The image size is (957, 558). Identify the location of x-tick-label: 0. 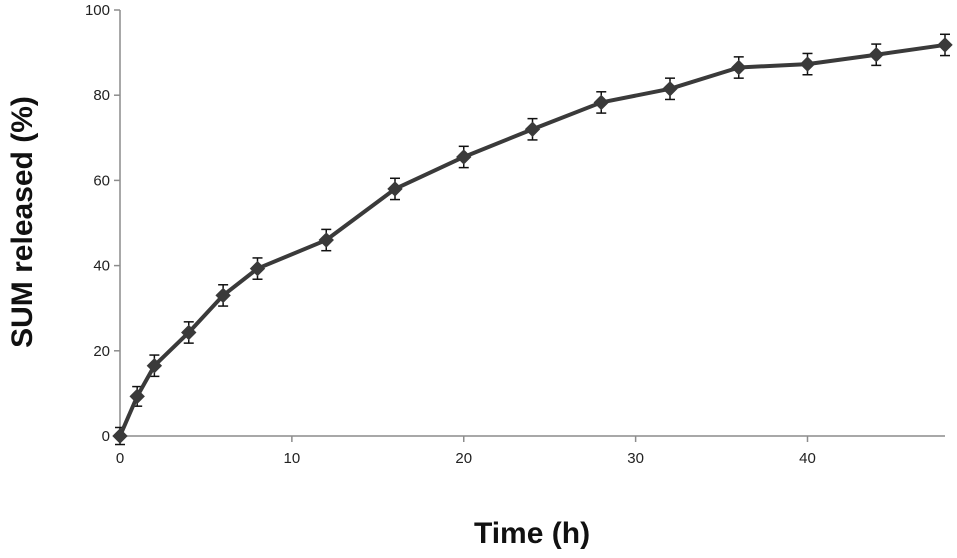
(120, 458).